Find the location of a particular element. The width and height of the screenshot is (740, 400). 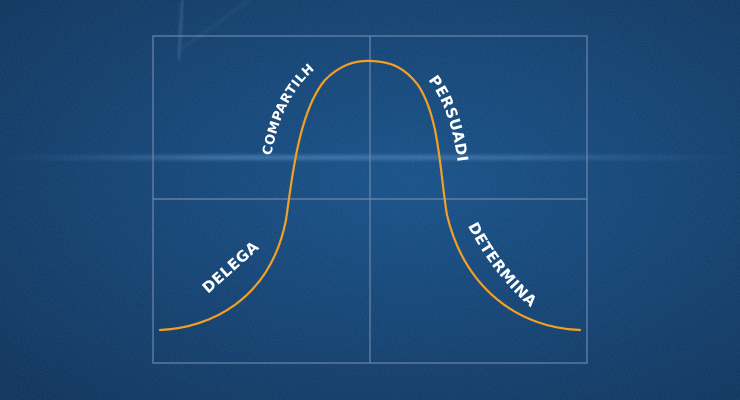

background-scratch is located at coordinates (180, 30).